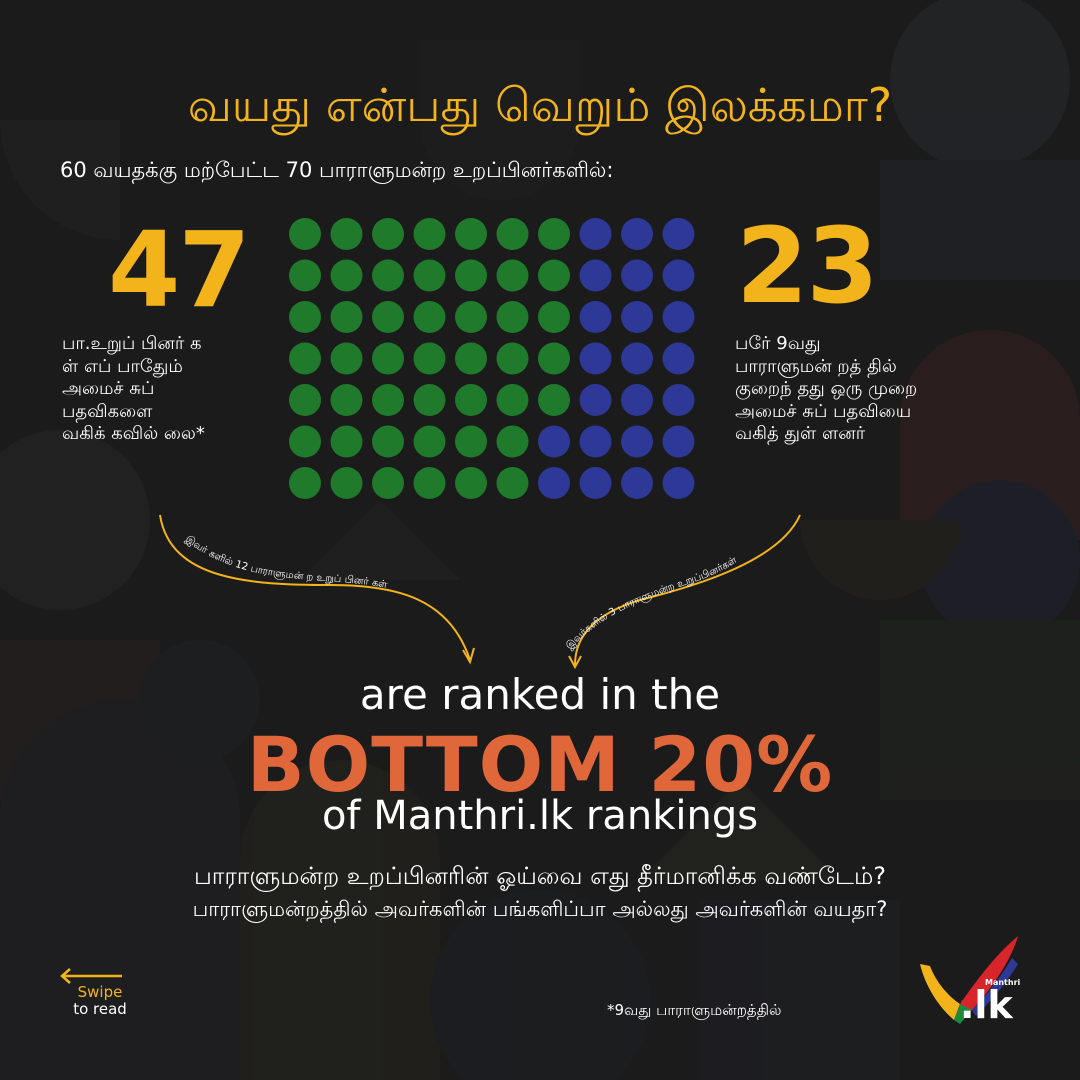 This screenshot has height=1080, width=1080. What do you see at coordinates (468, 656) in the screenshot?
I see `left-arrow-head` at bounding box center [468, 656].